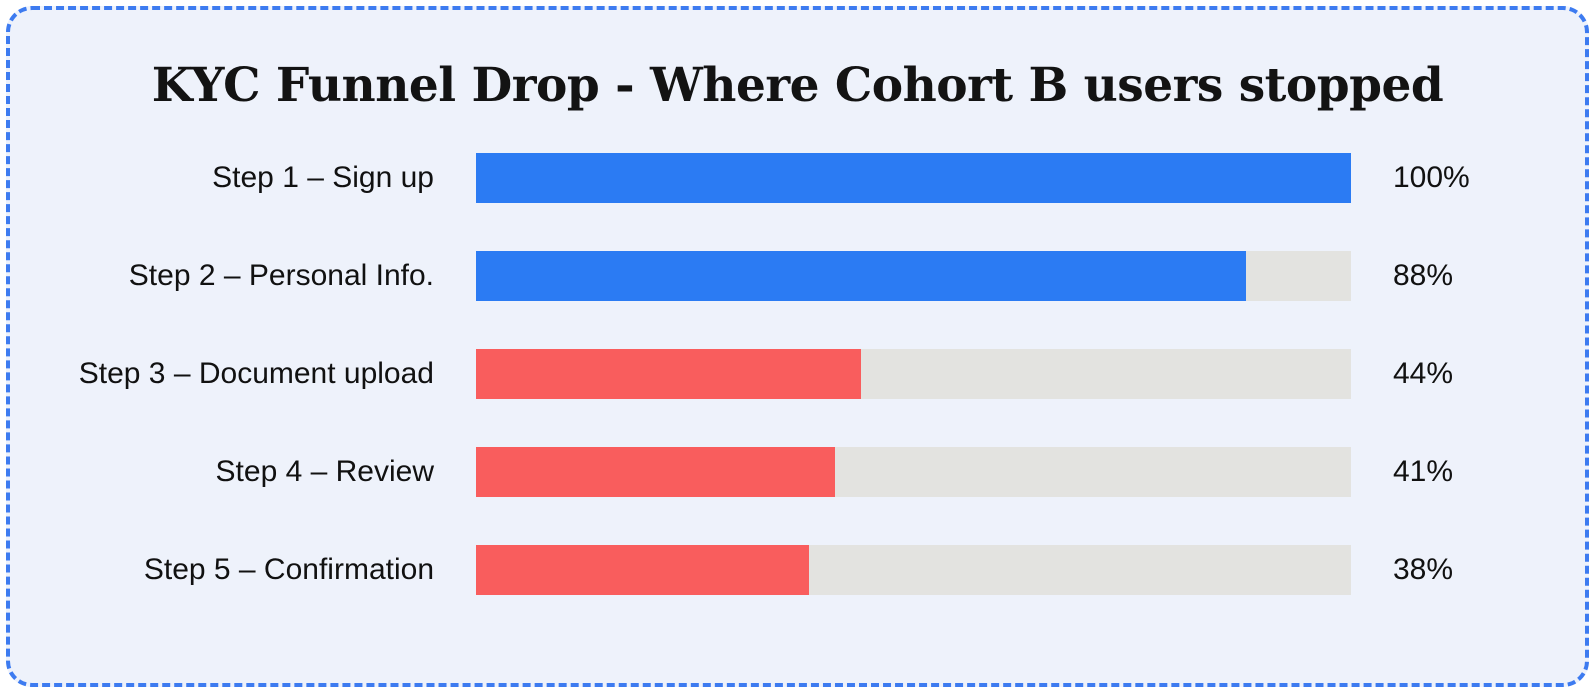 Image resolution: width=1595 pixels, height=693 pixels. I want to click on bar-value: 38%, so click(1423, 569).